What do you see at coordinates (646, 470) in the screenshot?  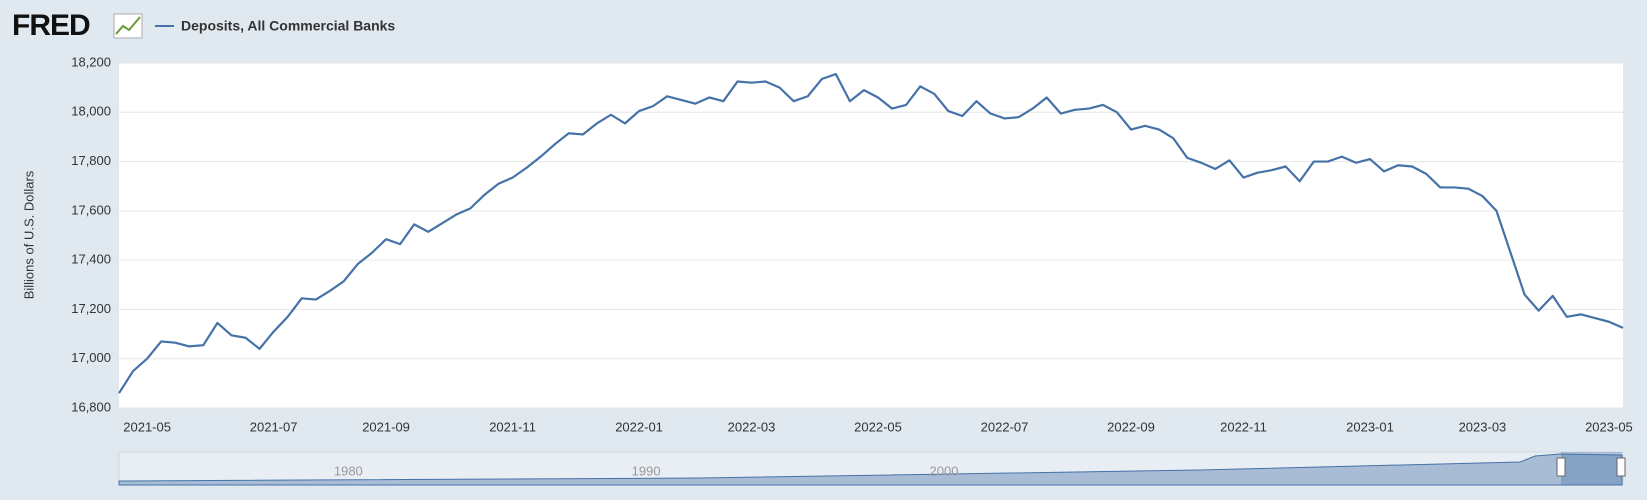 I see `navigator-tick-label: 1990` at bounding box center [646, 470].